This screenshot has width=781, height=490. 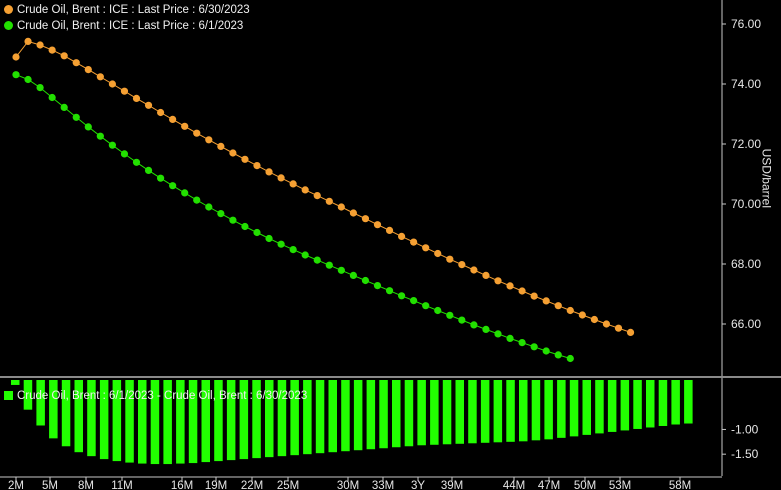 I want to click on x-tick-label: 50M, so click(x=585, y=485).